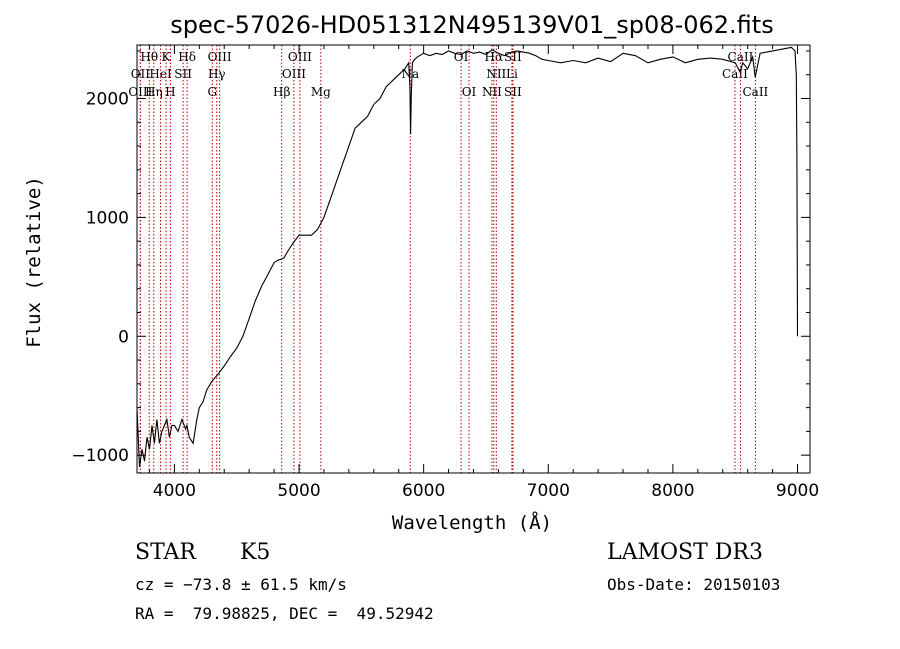  Describe the element at coordinates (410, 74) in the screenshot. I see `line-label-16: Na` at that location.